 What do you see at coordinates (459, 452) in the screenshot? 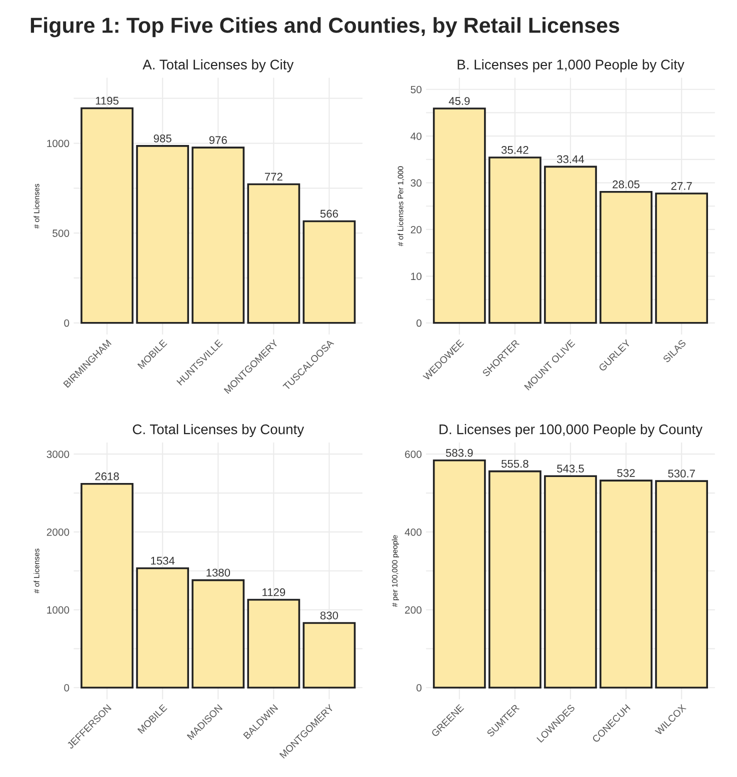
I see `data-label: 583.9` at bounding box center [459, 452].